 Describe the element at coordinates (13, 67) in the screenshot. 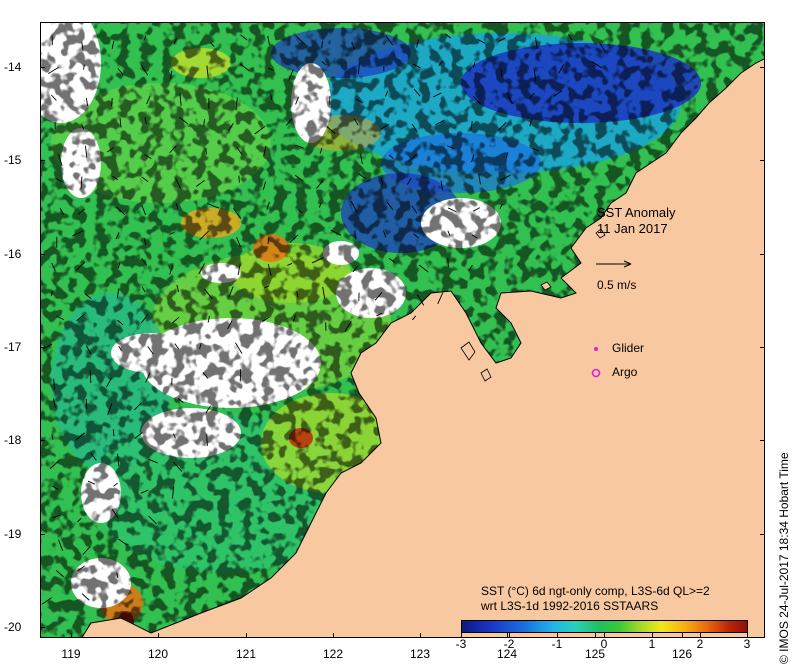

I see `y-tick-label: -14` at that location.